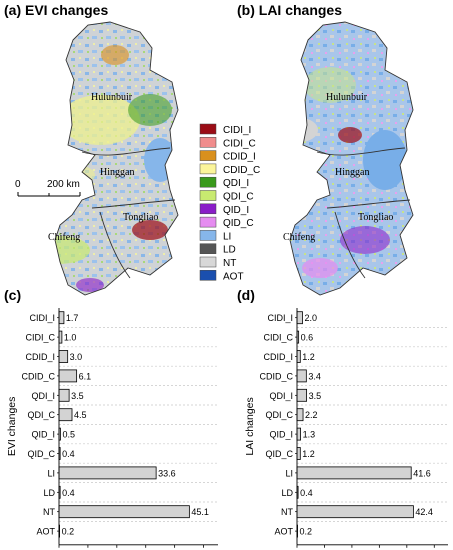 The image size is (453, 550). Describe the element at coordinates (208, 155) in the screenshot. I see `legend-swatch-cdid_i` at that location.